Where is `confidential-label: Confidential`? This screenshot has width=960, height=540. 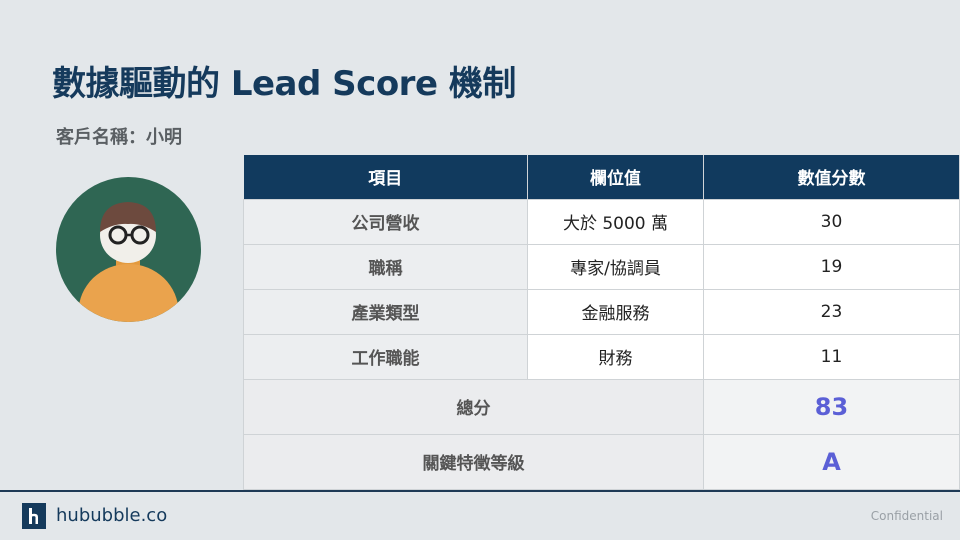 confidential-label: Confidential is located at coordinates (906, 516).